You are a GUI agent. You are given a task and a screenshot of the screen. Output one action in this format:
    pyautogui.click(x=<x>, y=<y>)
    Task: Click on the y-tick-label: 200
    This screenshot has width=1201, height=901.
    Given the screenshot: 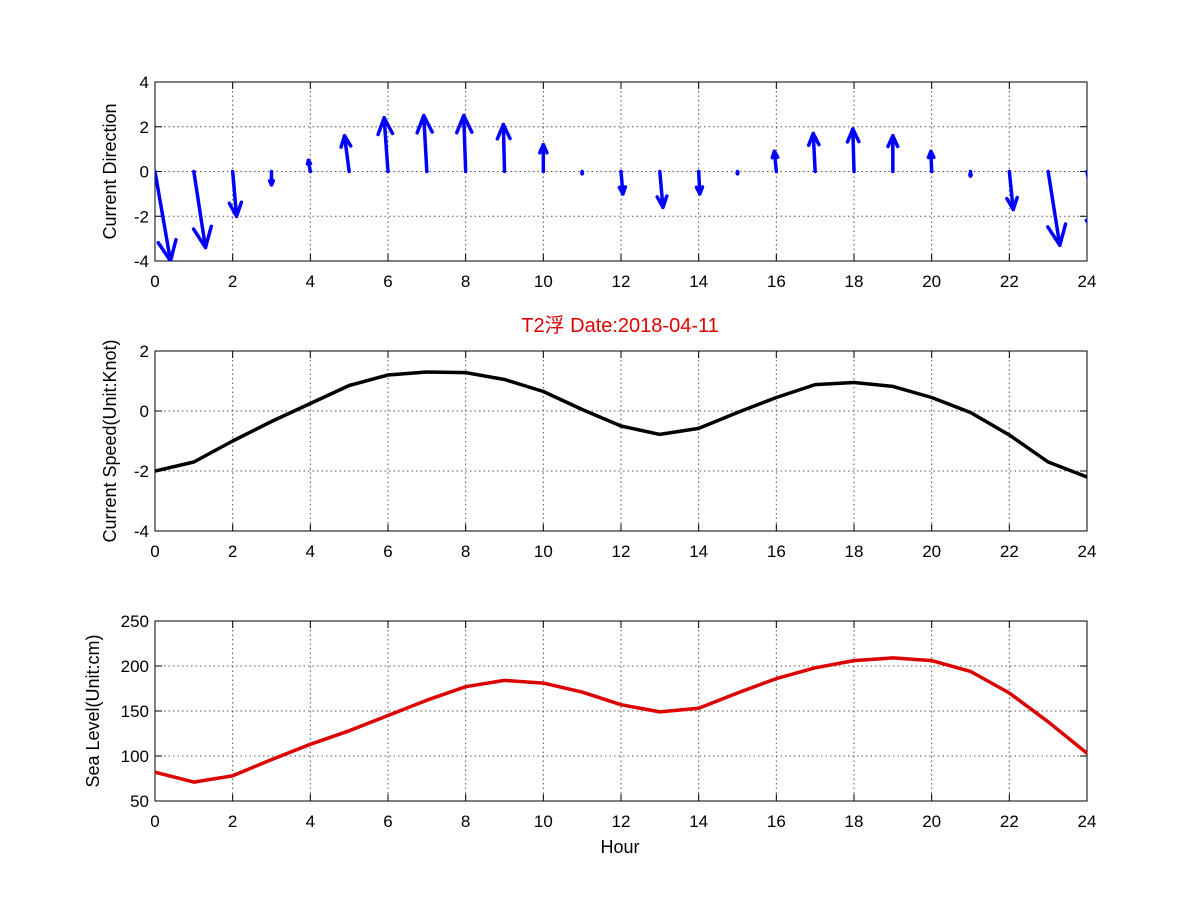 What is the action you would take?
    pyautogui.click(x=135, y=666)
    